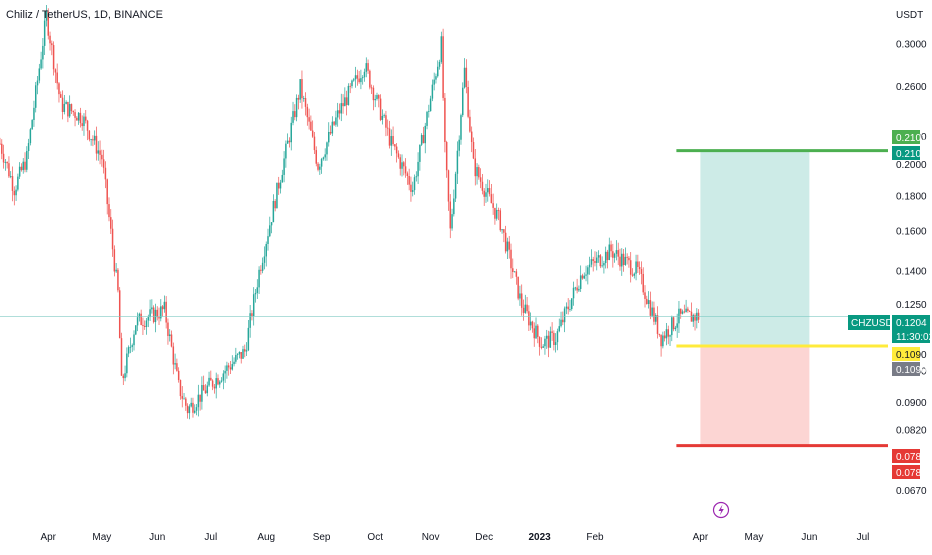  I want to click on profit-zone, so click(755, 248).